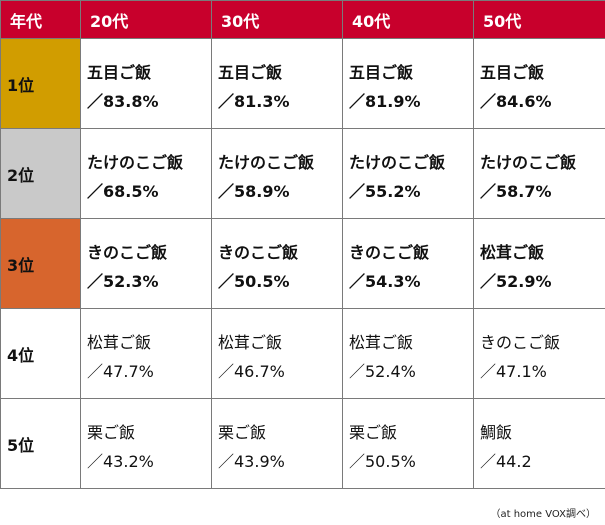 The width and height of the screenshot is (605, 525). I want to click on table-cell: 五目ご飯 ／81.9%, so click(408, 83).